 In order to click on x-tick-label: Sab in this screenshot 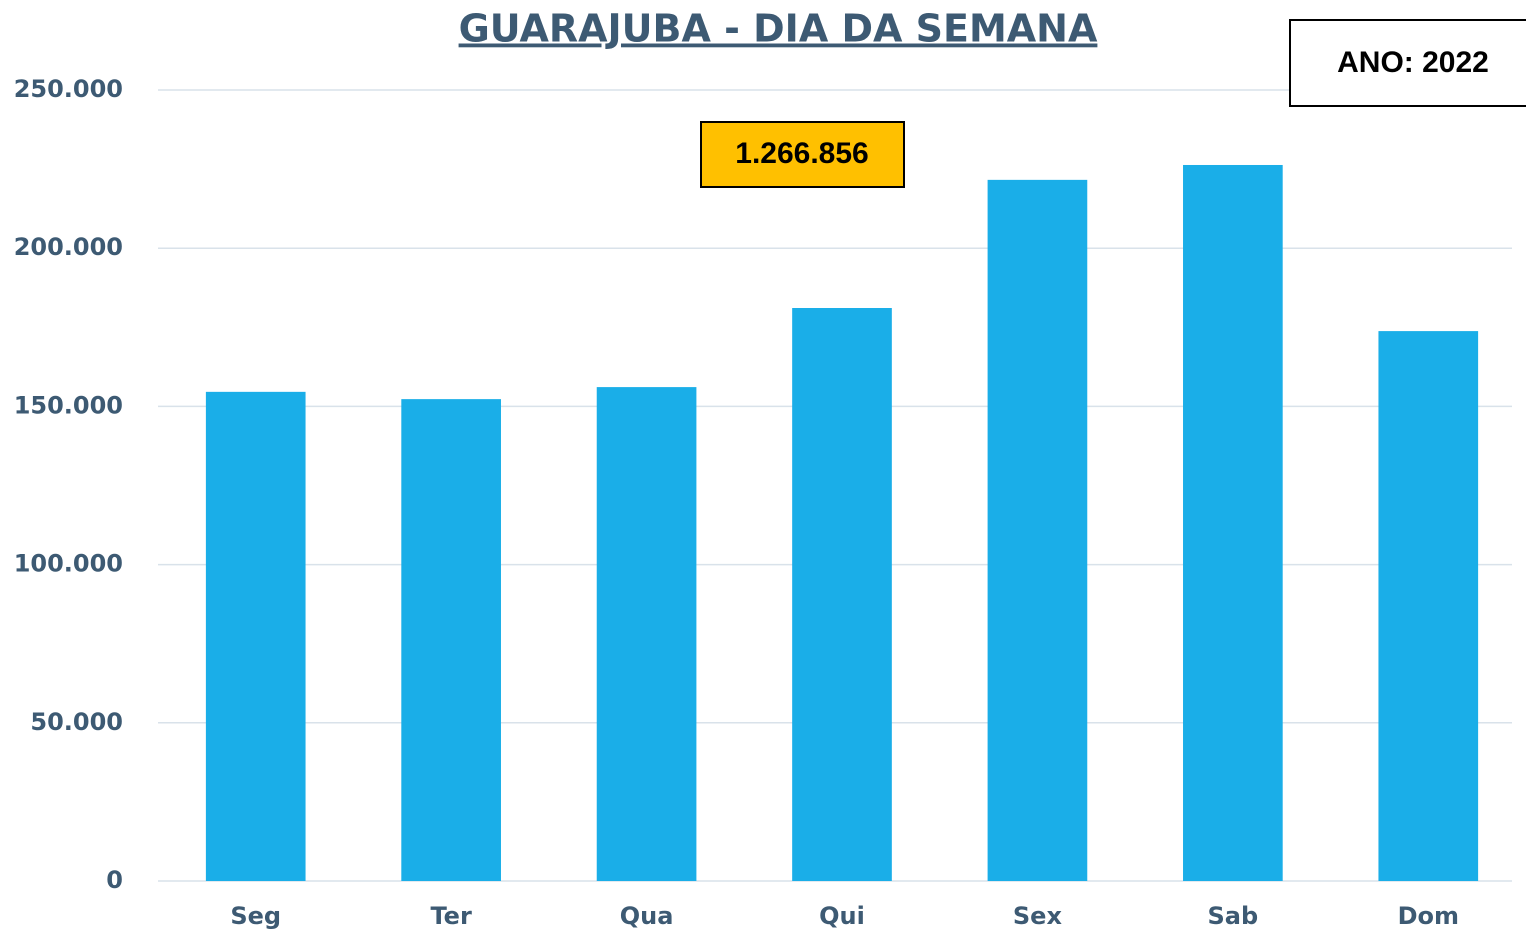, I will do `click(1233, 916)`.